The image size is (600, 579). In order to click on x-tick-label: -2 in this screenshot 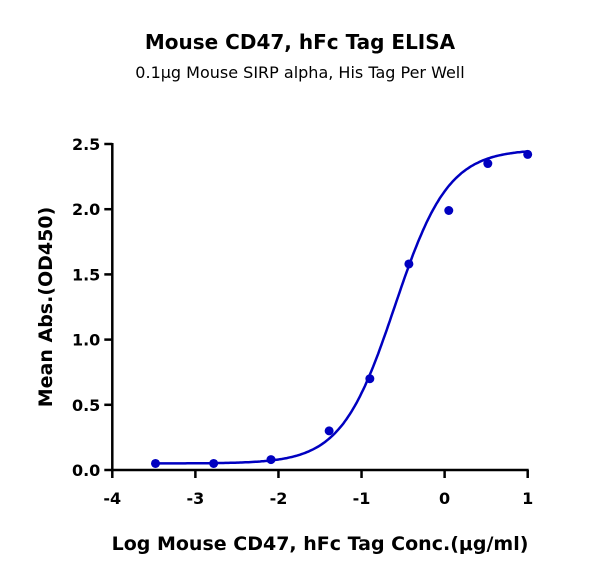, I will do `click(279, 498)`.